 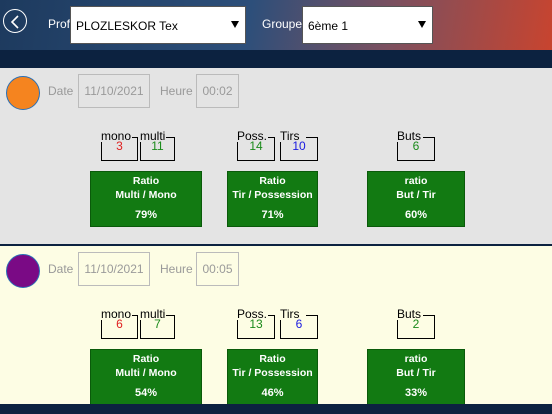 I want to click on ratio-multi-mono: Ratio Multi / Mono 79%, so click(x=146, y=199).